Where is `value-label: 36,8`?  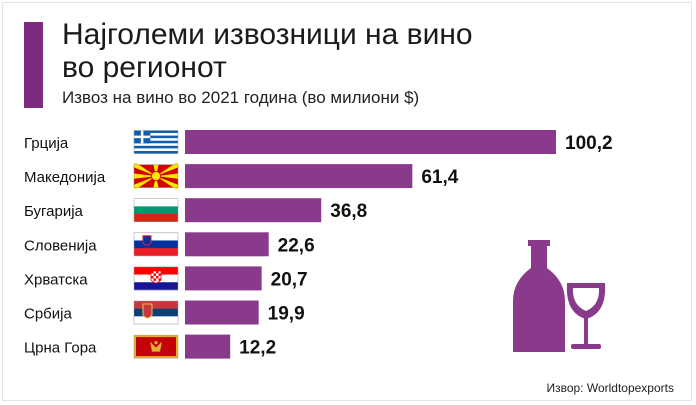 value-label: 36,8 is located at coordinates (348, 211).